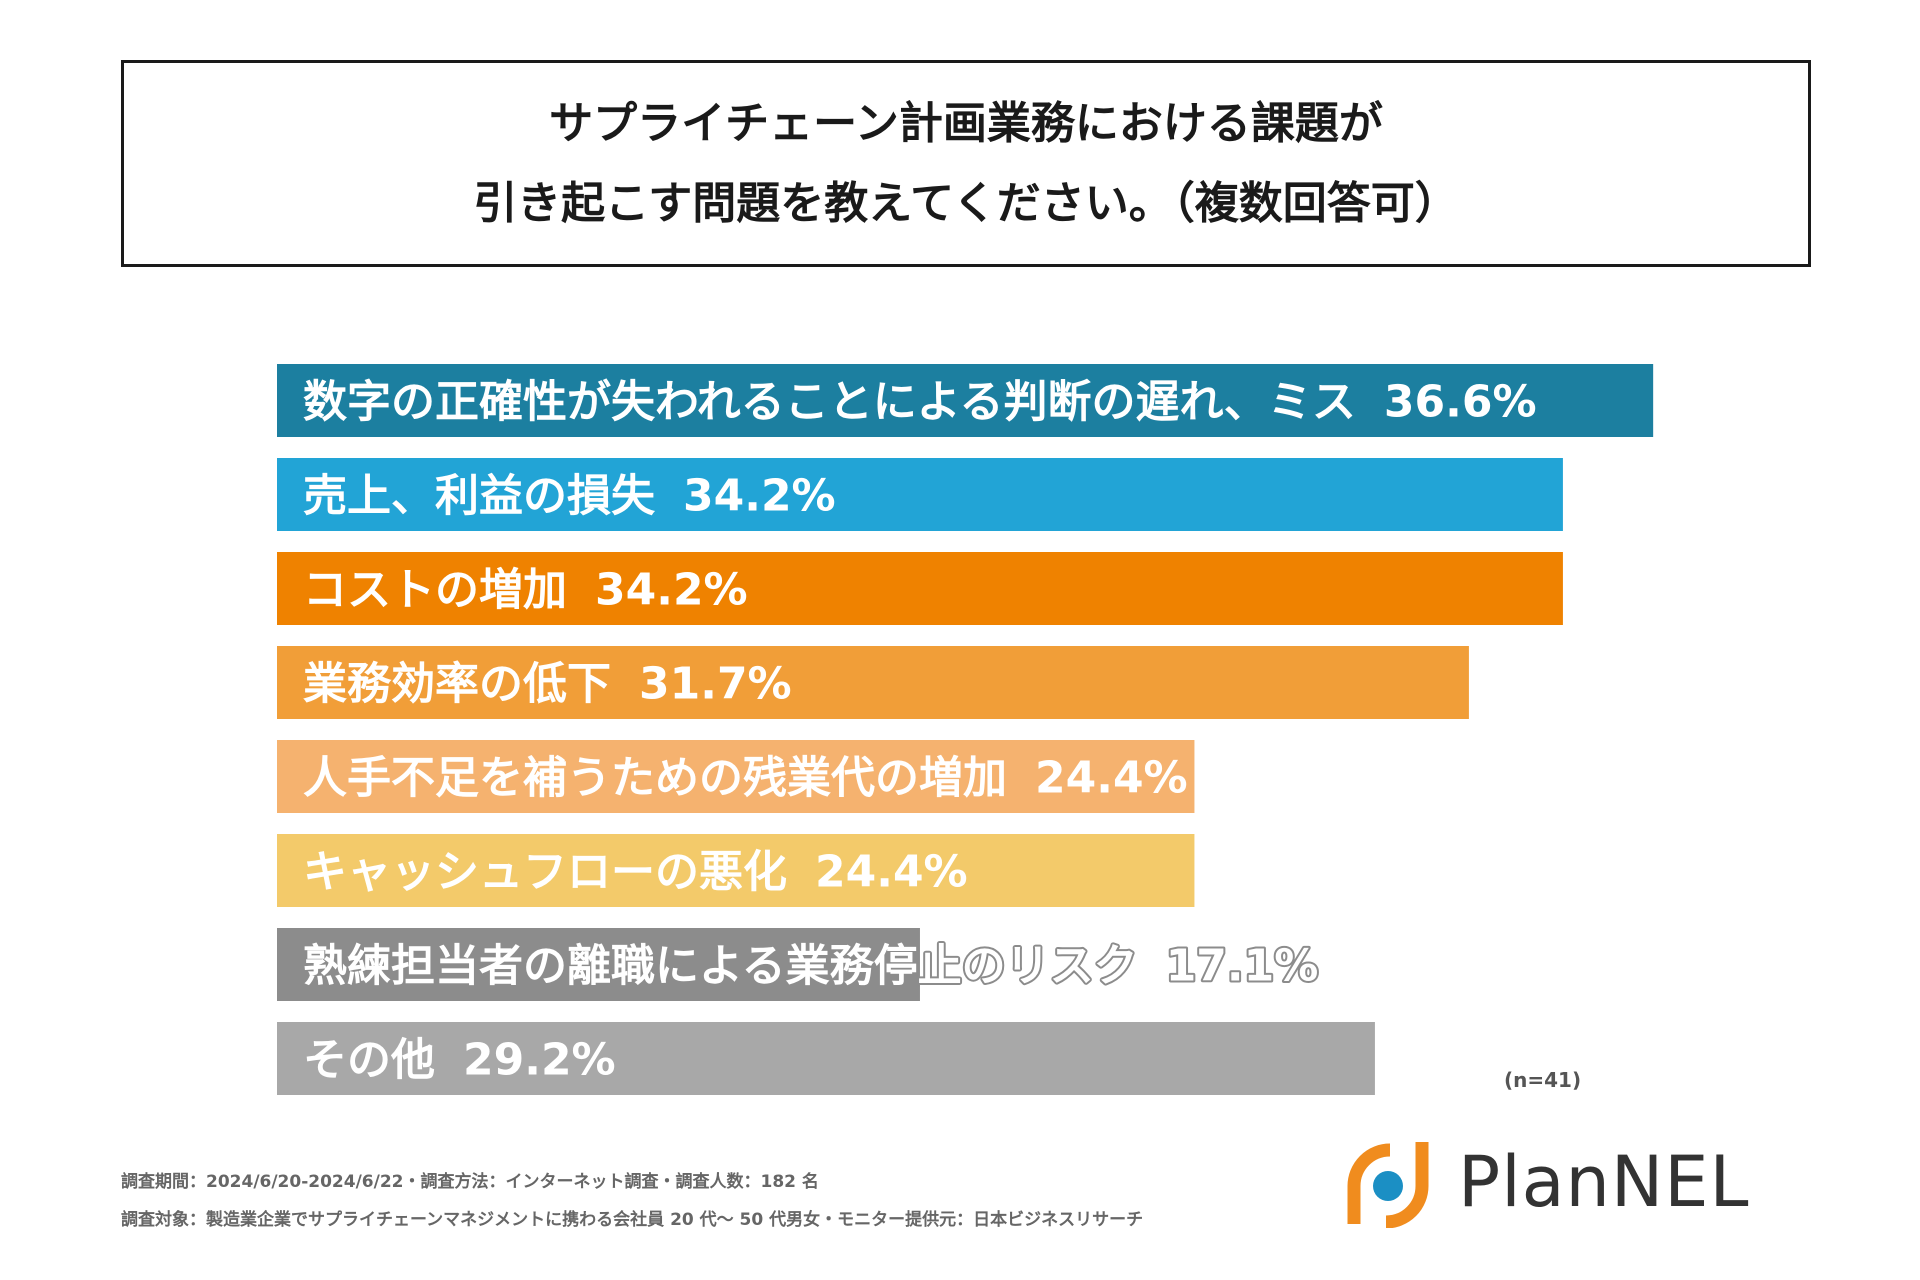 The width and height of the screenshot is (1920, 1280). Describe the element at coordinates (759, 496) in the screenshot. I see `value-label-1: 34.2%` at that location.